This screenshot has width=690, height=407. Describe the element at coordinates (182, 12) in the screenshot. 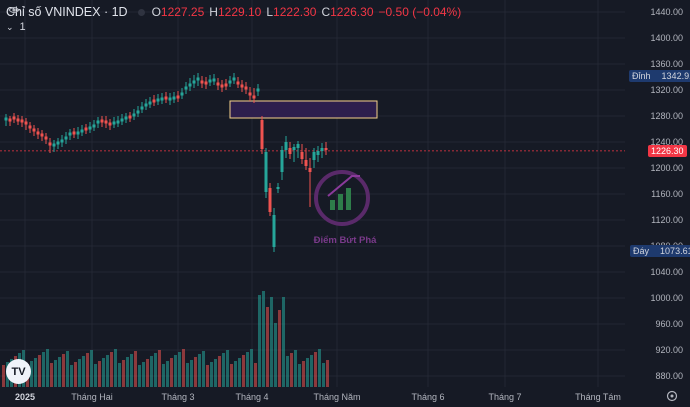

I see `open-value: 1227.25` at that location.